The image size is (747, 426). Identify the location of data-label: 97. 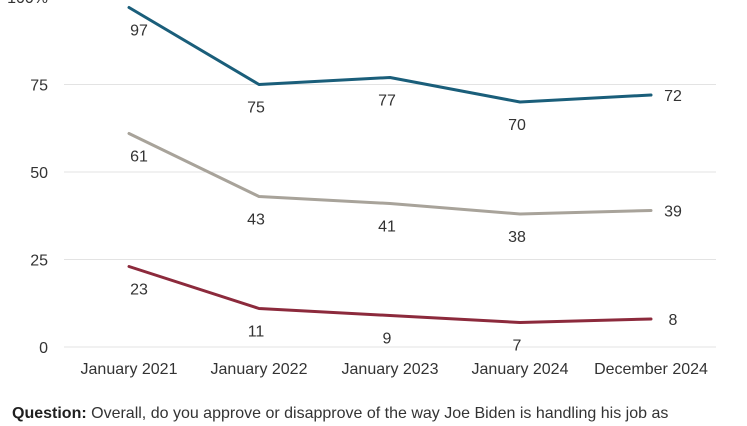
(139, 31).